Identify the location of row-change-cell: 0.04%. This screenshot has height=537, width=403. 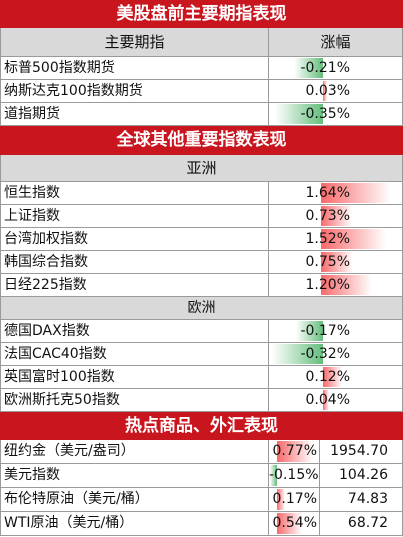
(336, 400).